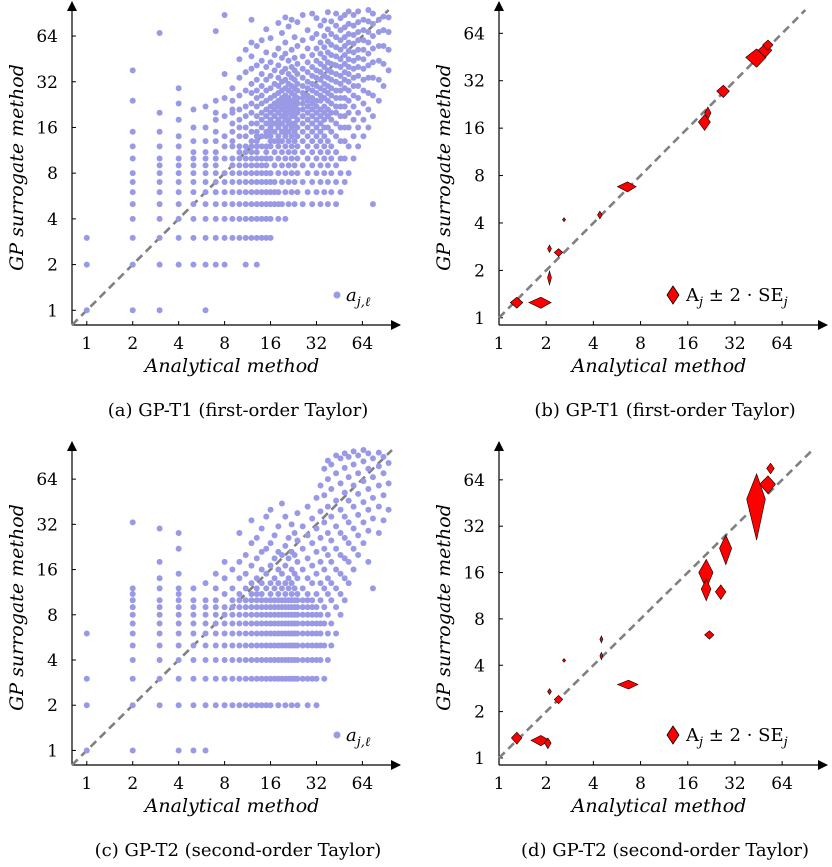 This screenshot has width=832, height=867. What do you see at coordinates (782, 344) in the screenshot?
I see `x-tick-label: 64` at bounding box center [782, 344].